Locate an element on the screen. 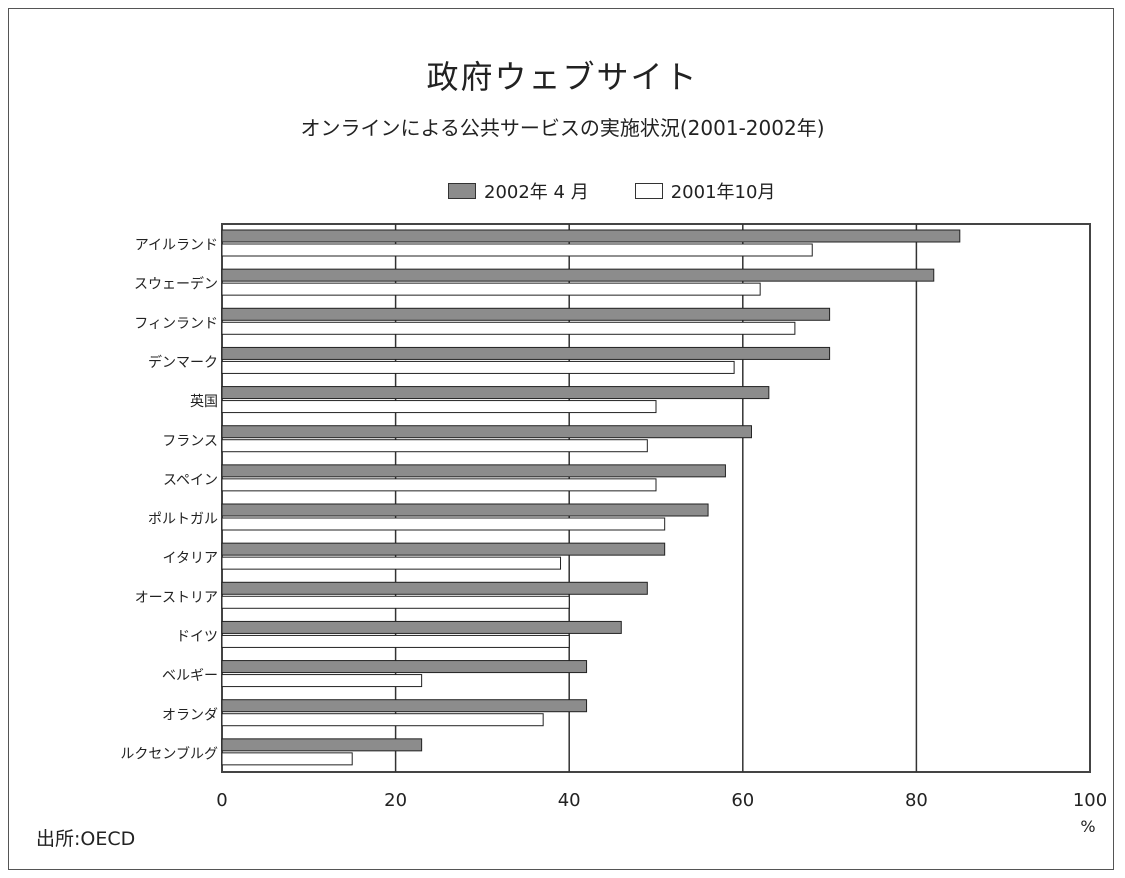 The width and height of the screenshot is (1125, 878). category-label: オランダ is located at coordinates (190, 715).